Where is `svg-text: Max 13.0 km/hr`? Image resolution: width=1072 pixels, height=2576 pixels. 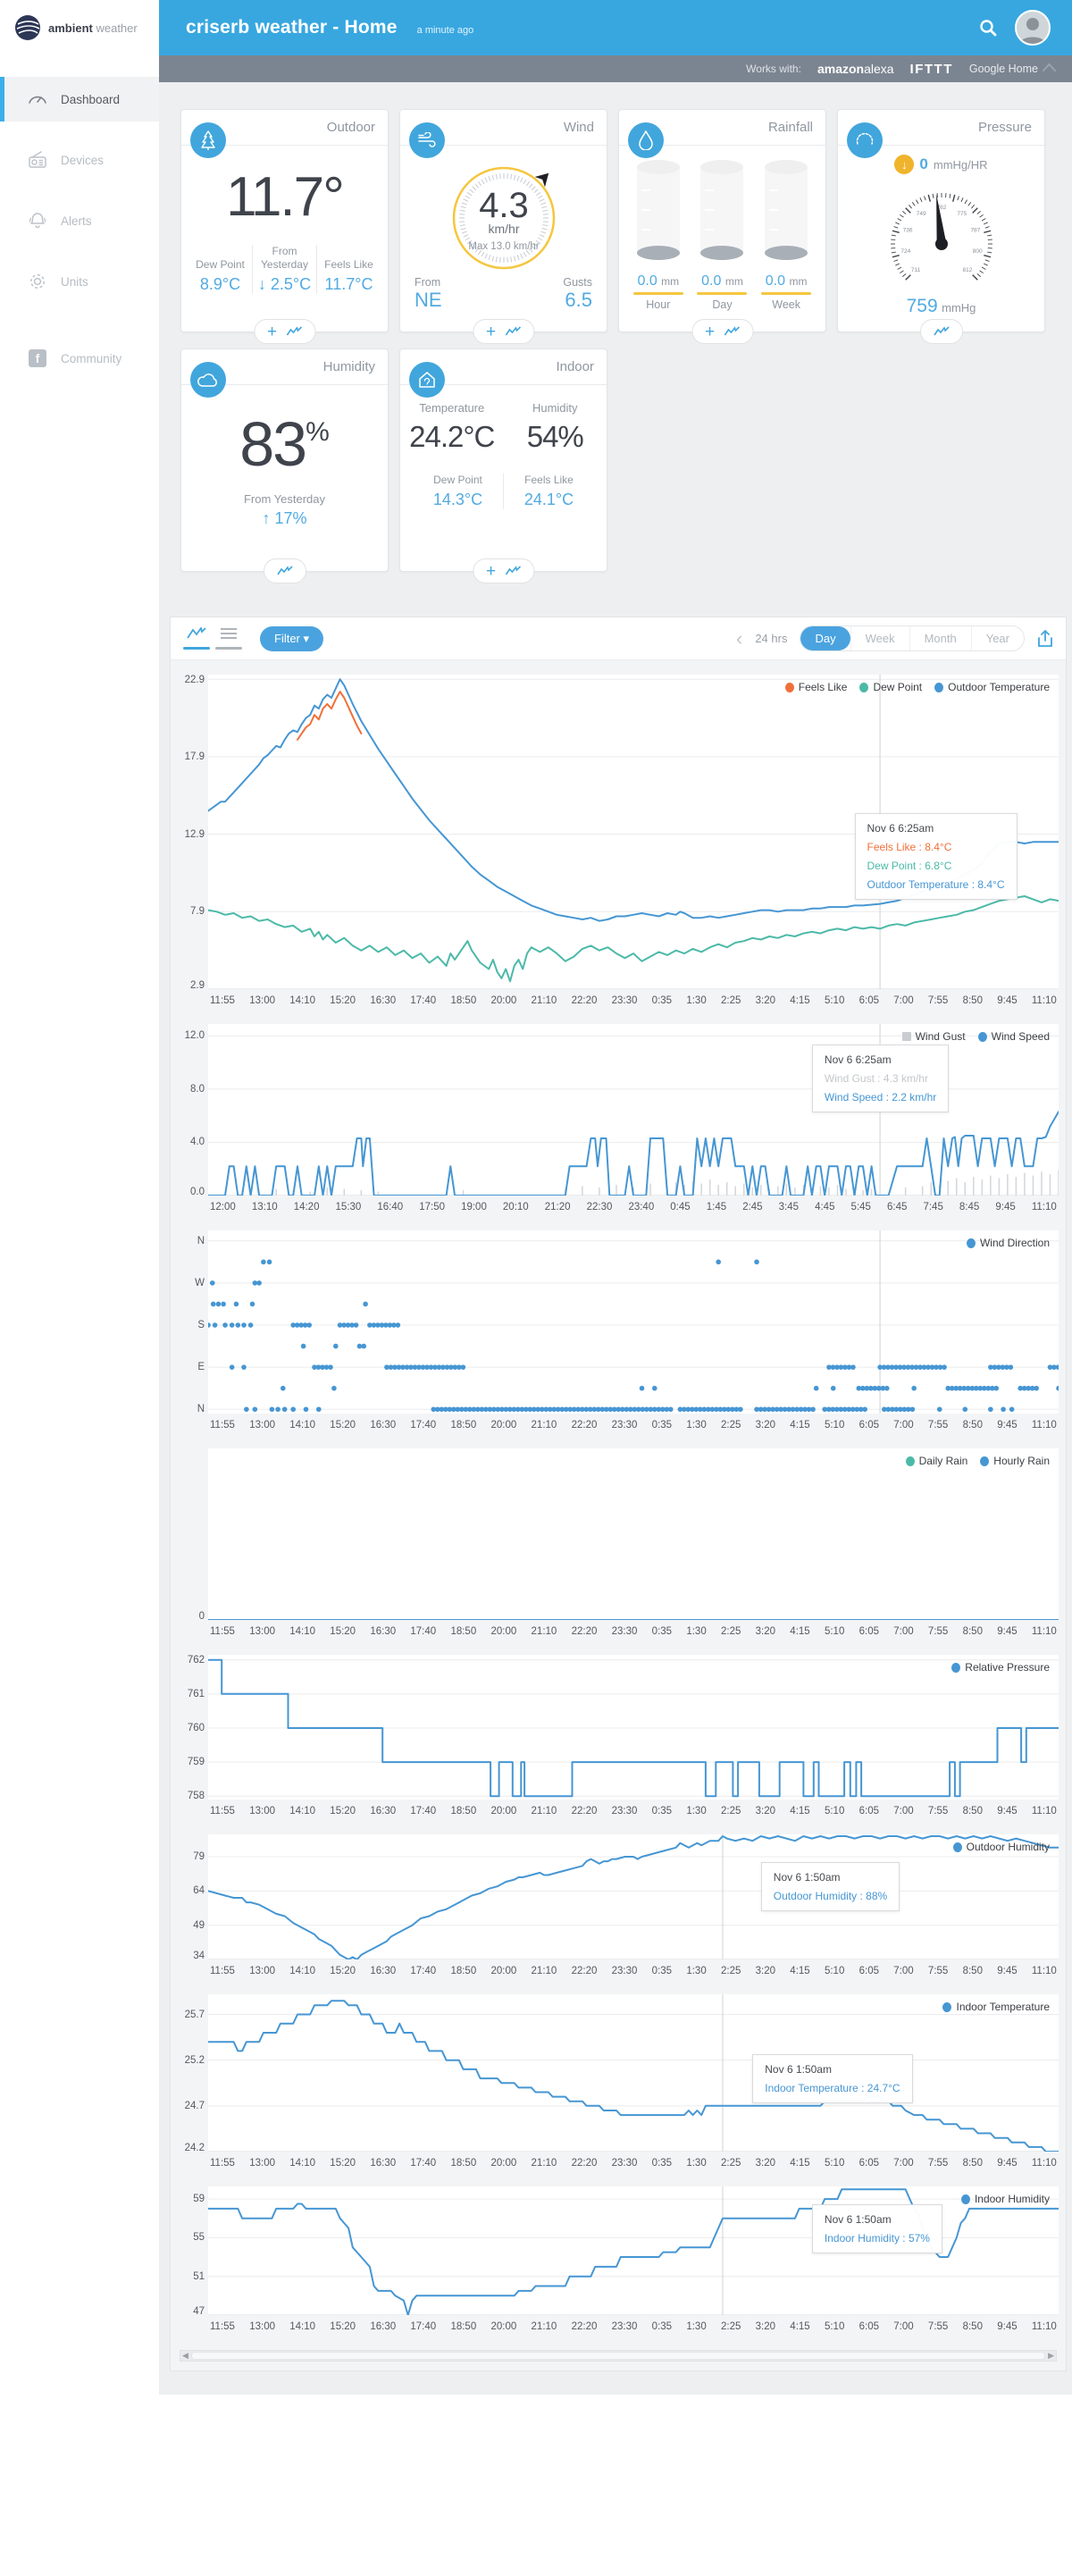
svg-text: Max 13.0 km/hr is located at coordinates (503, 246).